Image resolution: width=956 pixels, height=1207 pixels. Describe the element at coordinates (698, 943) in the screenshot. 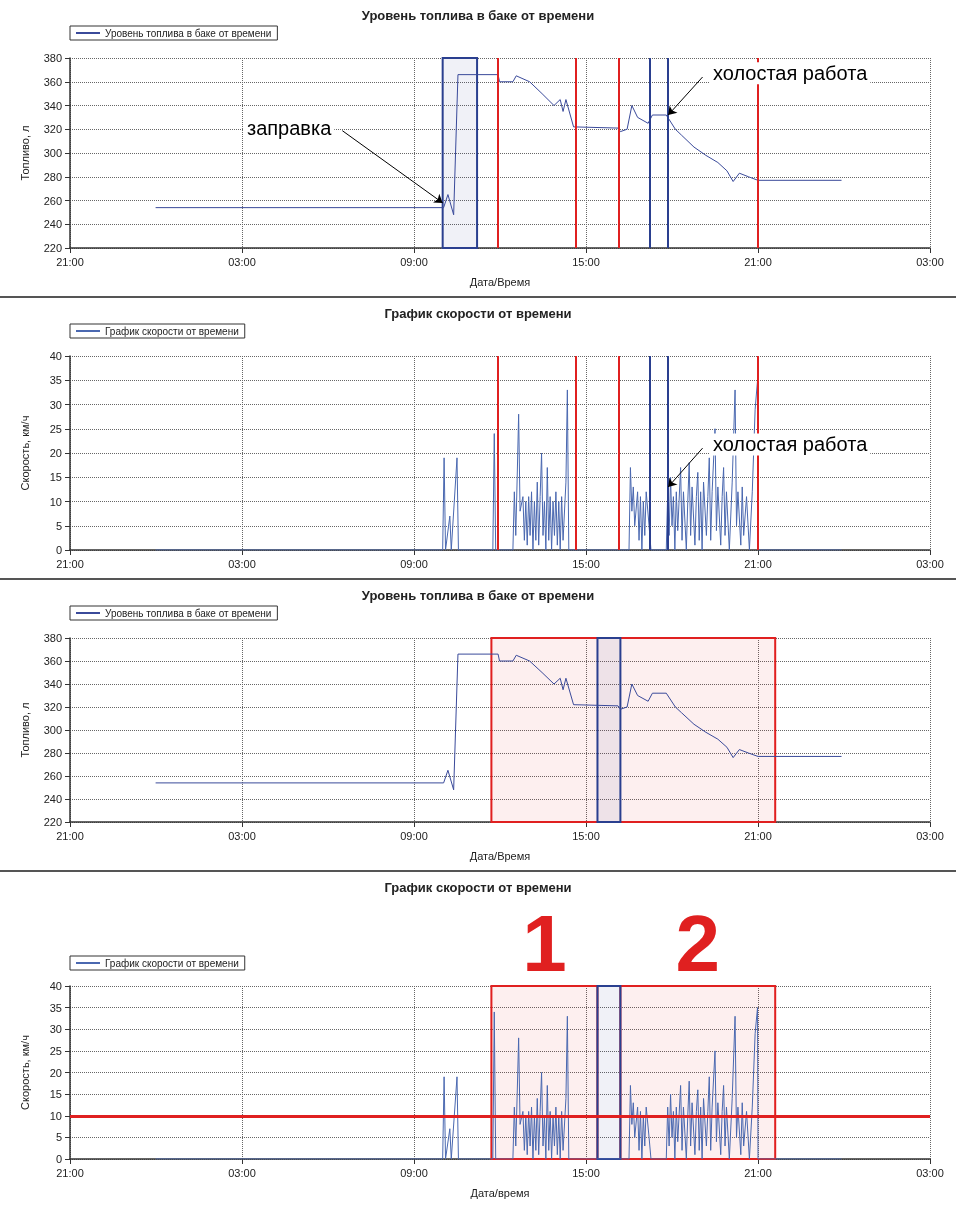

I see `band-label: 2` at that location.